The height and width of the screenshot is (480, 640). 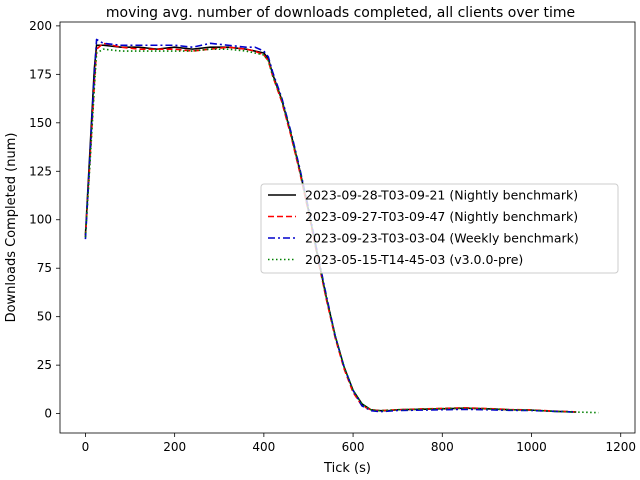 I want to click on x-tick-label: 600, so click(x=353, y=447).